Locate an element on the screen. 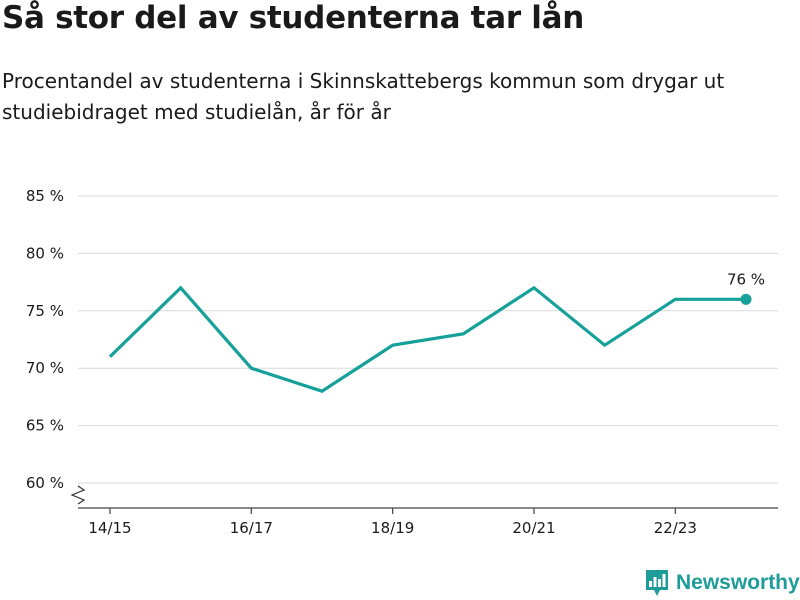 This screenshot has height=600, width=800. x-tick-label: 16/17 is located at coordinates (251, 528).